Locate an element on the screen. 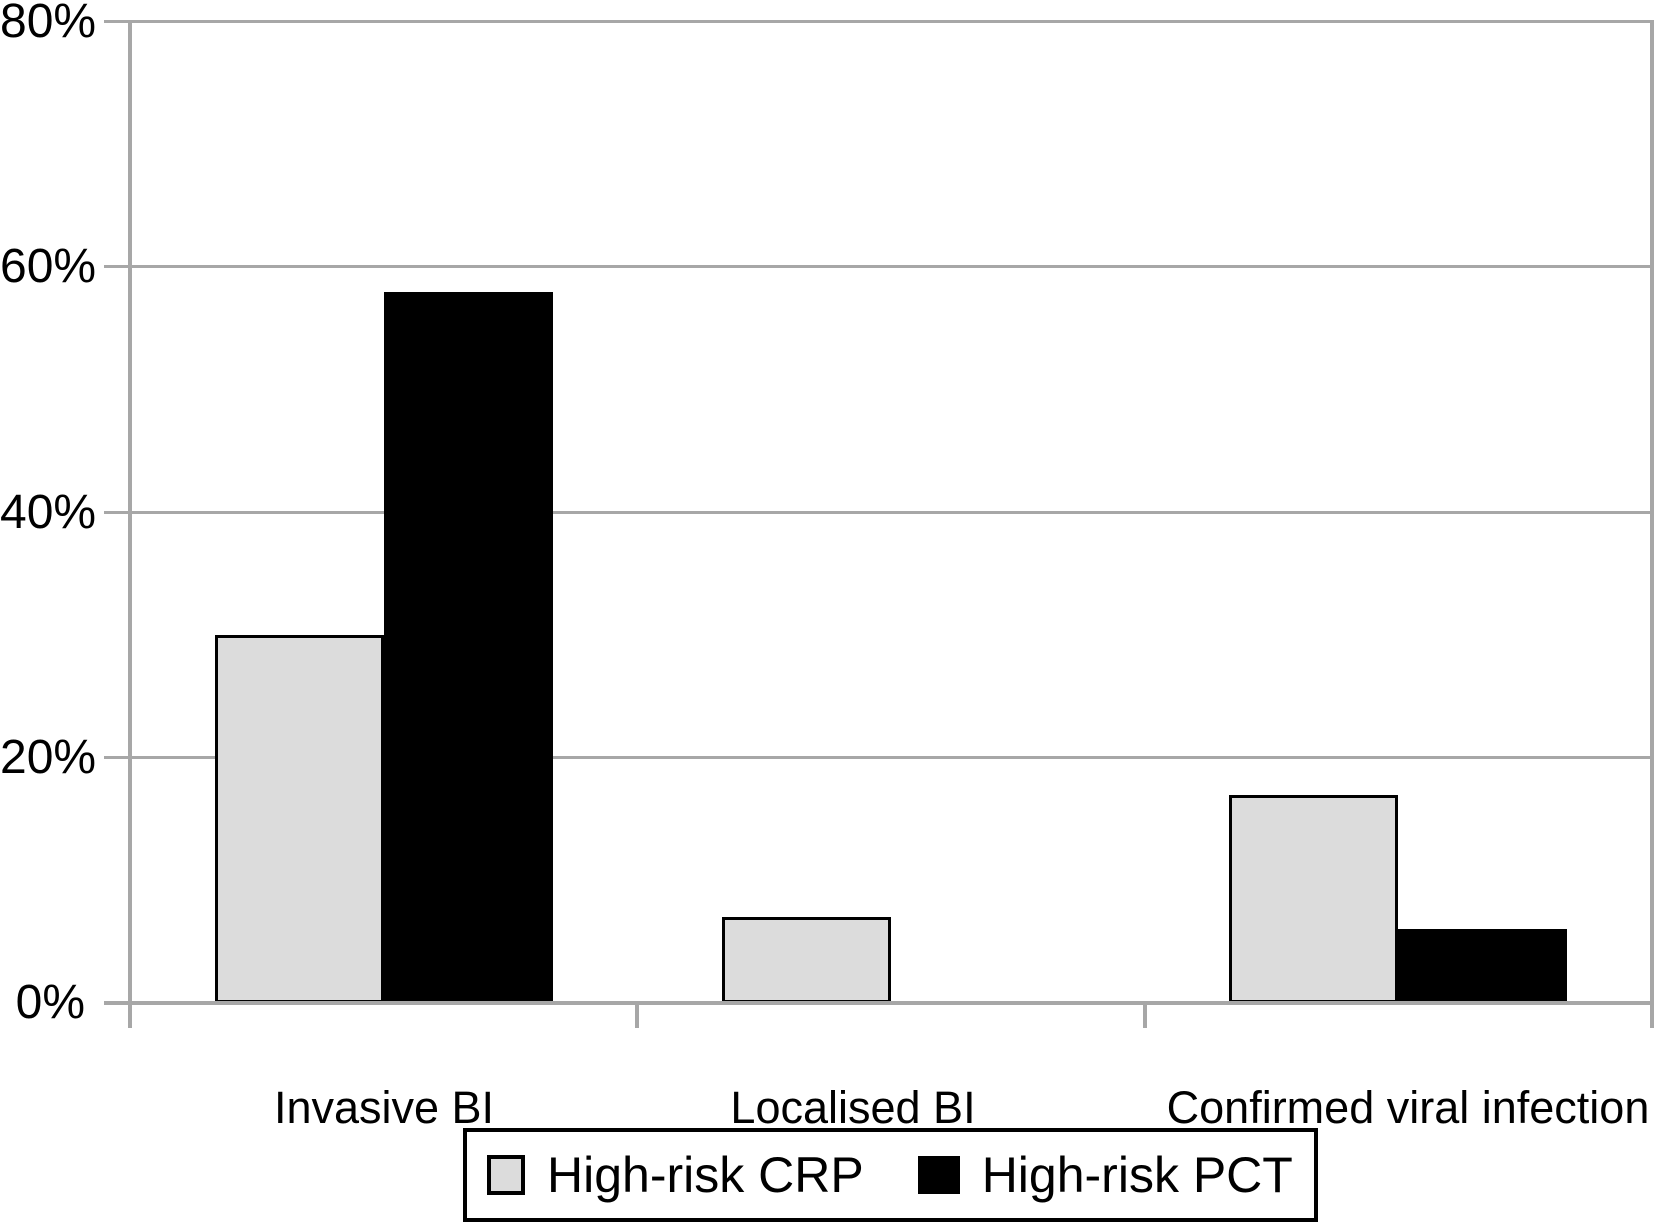  legend-label-high-risk-crp: High-risk CRP is located at coordinates (705, 1175).